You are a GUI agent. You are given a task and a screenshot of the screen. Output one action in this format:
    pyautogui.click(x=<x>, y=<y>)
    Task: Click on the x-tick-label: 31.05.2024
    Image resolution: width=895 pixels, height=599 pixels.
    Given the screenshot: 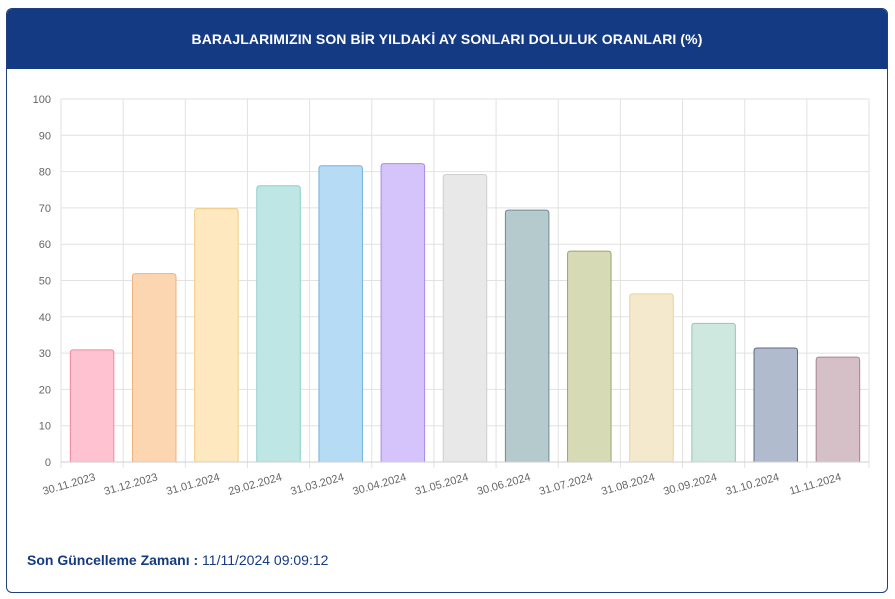 What is the action you would take?
    pyautogui.click(x=442, y=484)
    